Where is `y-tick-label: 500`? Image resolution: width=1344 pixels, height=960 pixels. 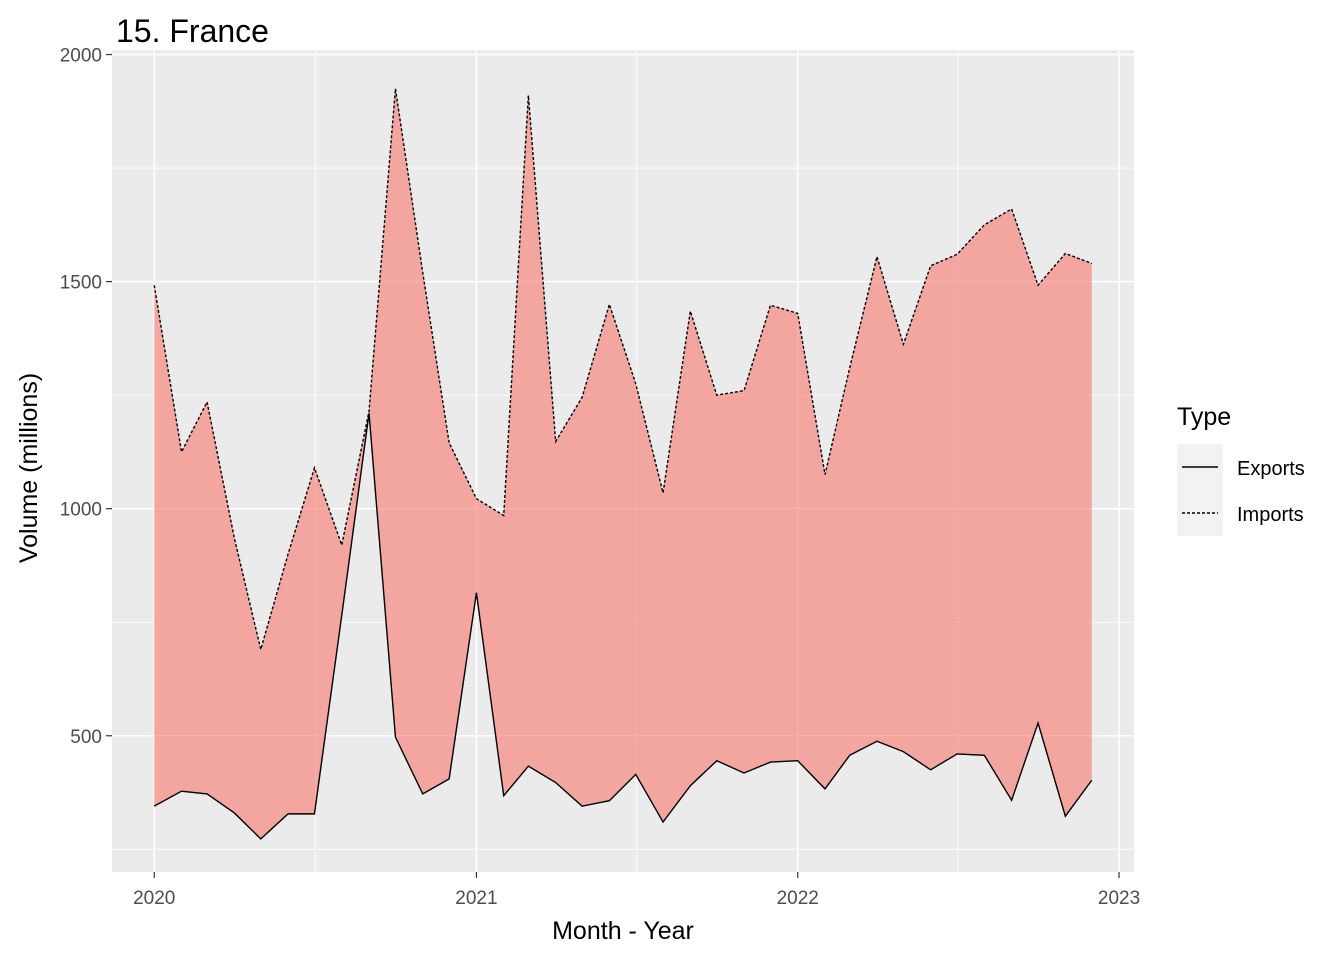
y-tick-label: 500 is located at coordinates (86, 737).